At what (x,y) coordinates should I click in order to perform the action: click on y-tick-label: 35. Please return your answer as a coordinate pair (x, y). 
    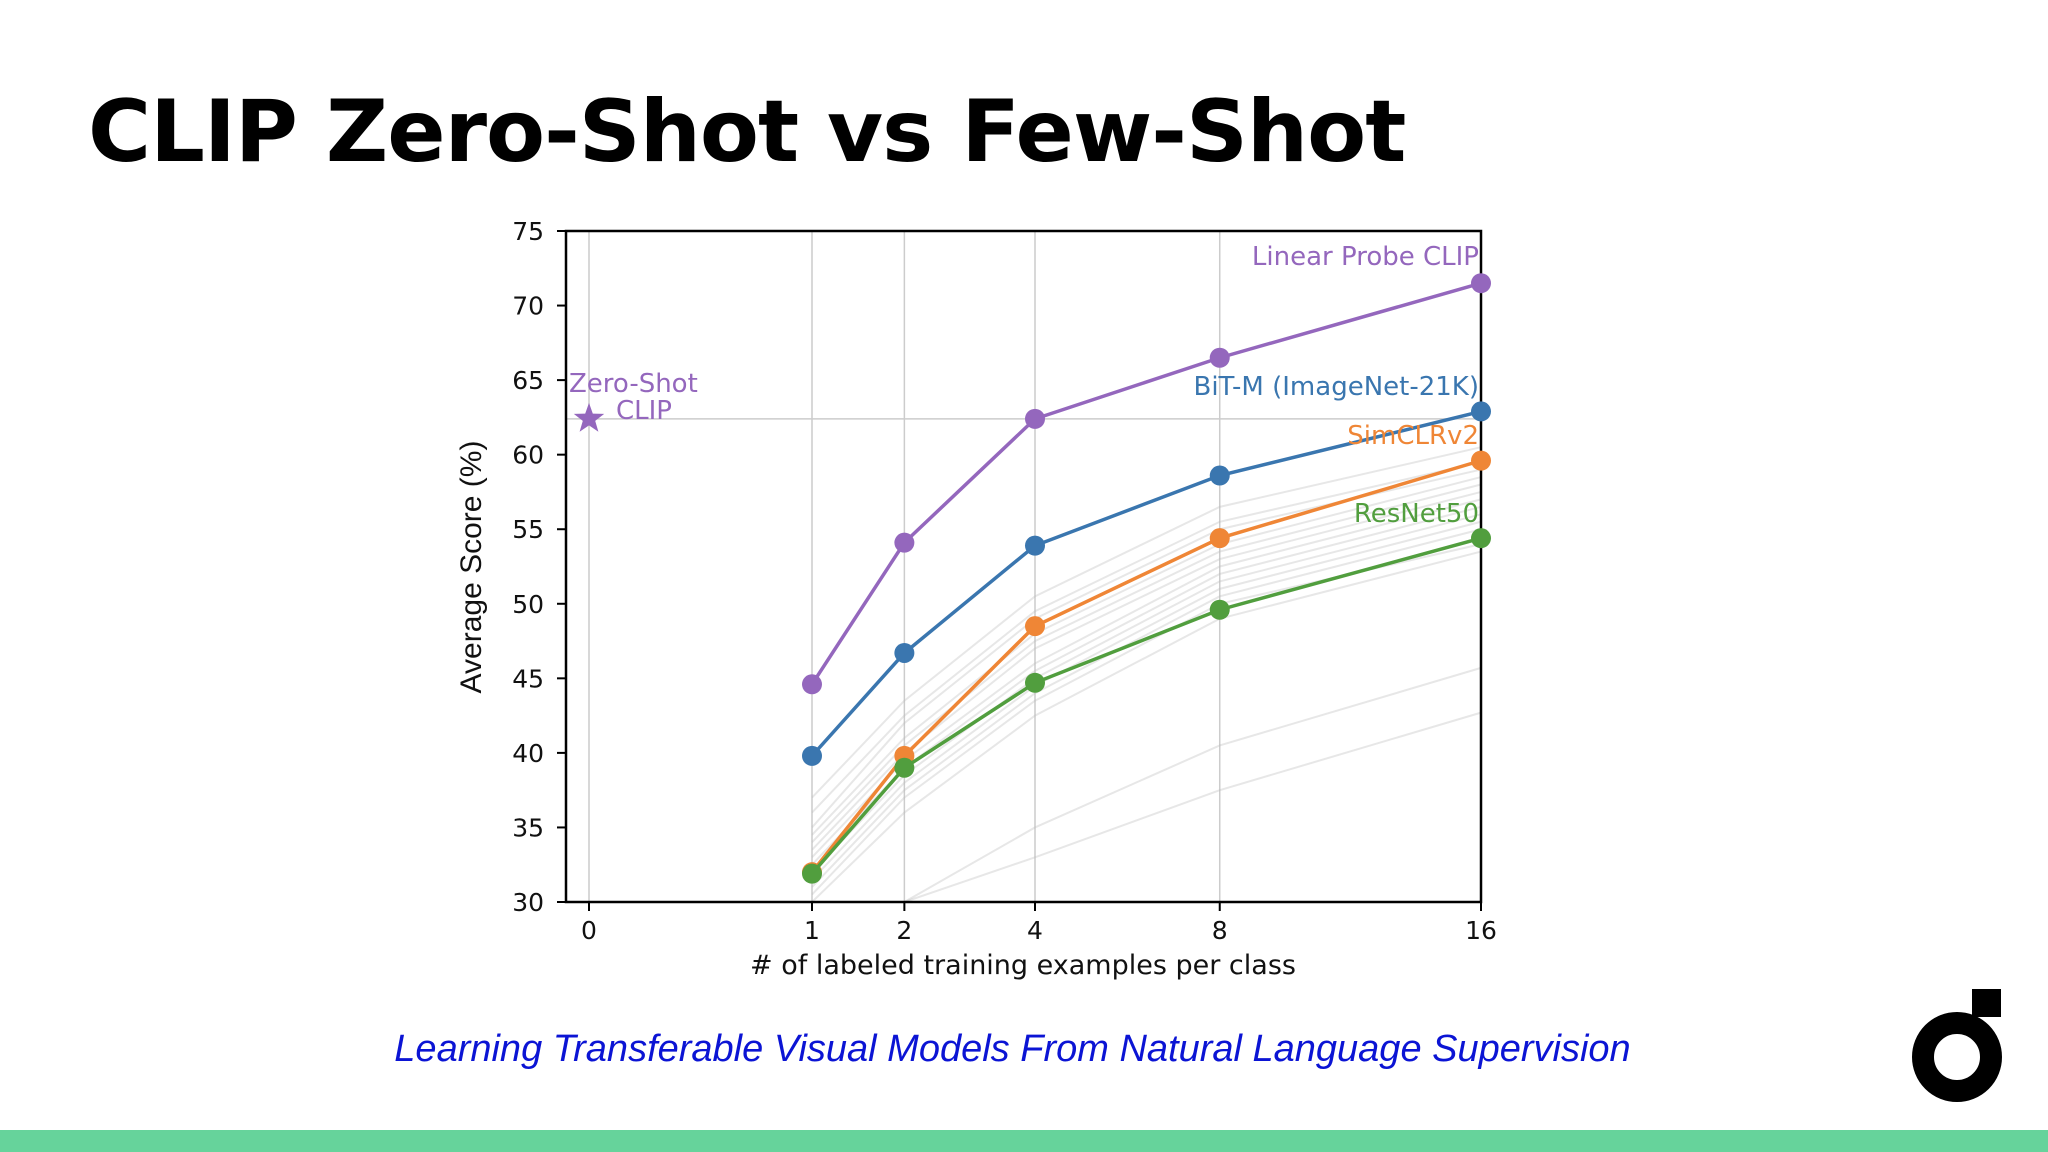
    Looking at the image, I should click on (528, 827).